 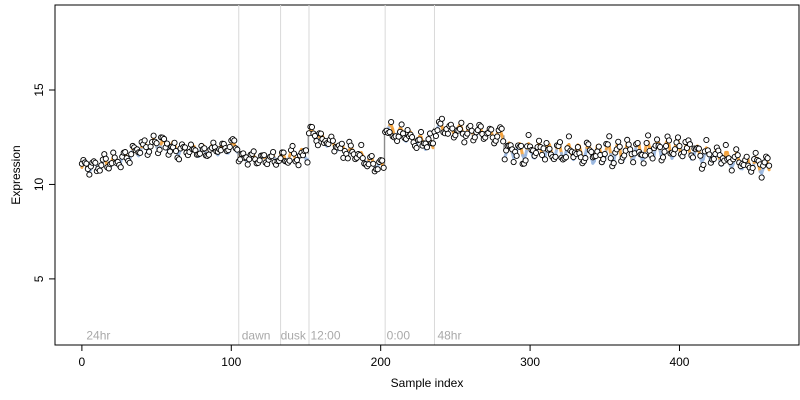 What do you see at coordinates (427, 383) in the screenshot?
I see `x-axis-title: Sample index` at bounding box center [427, 383].